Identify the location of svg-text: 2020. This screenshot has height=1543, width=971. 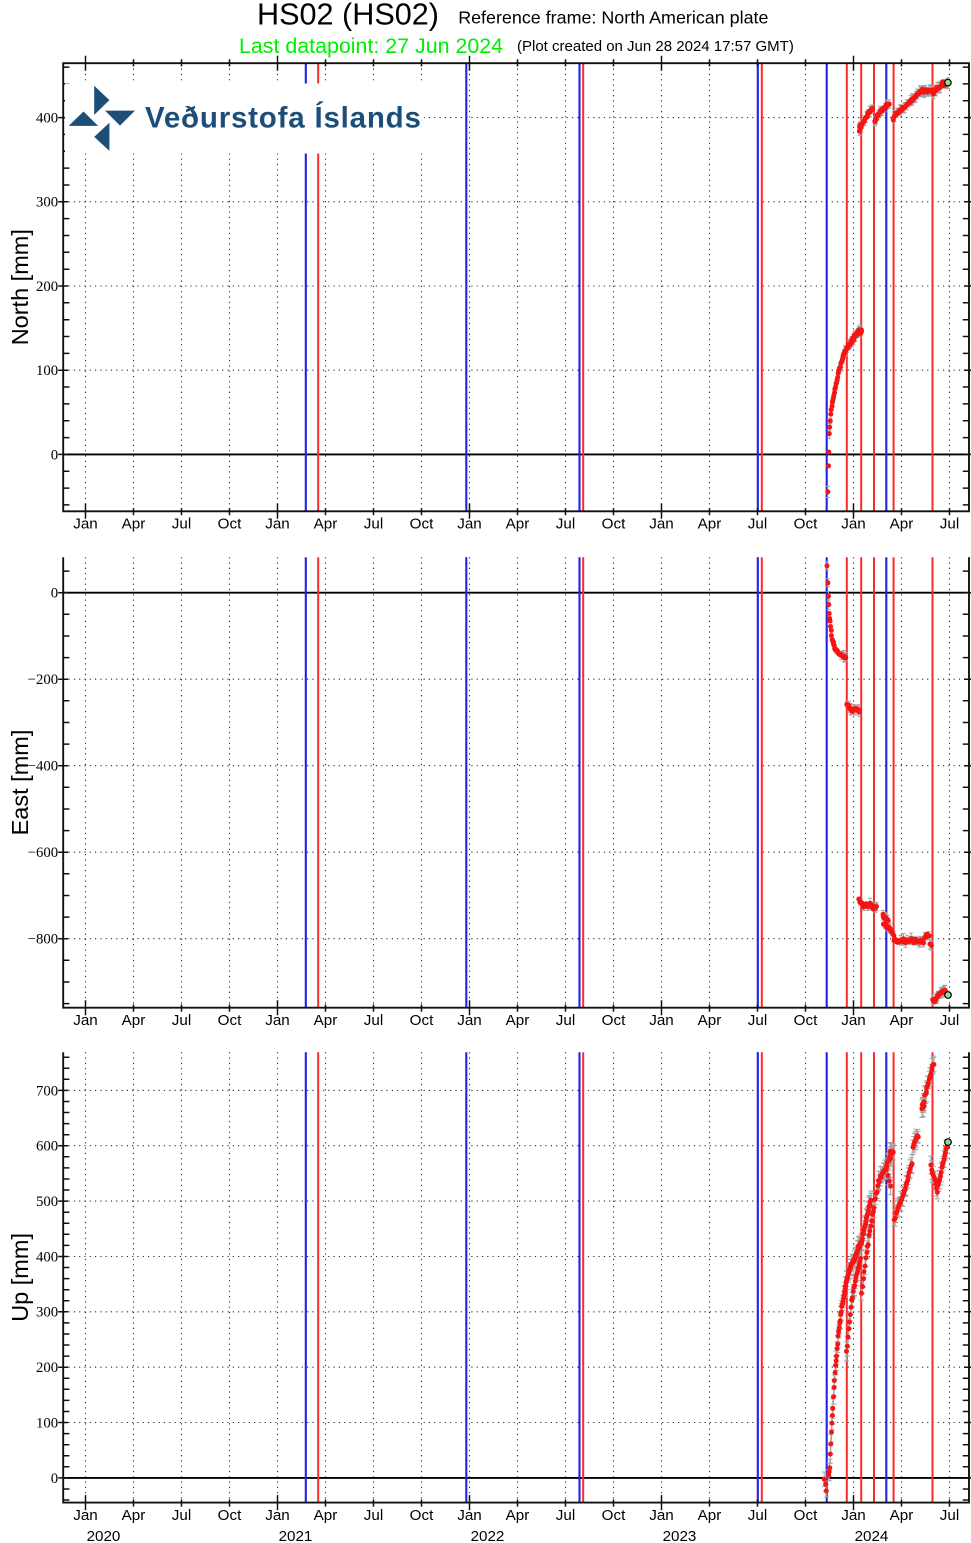
(104, 1535).